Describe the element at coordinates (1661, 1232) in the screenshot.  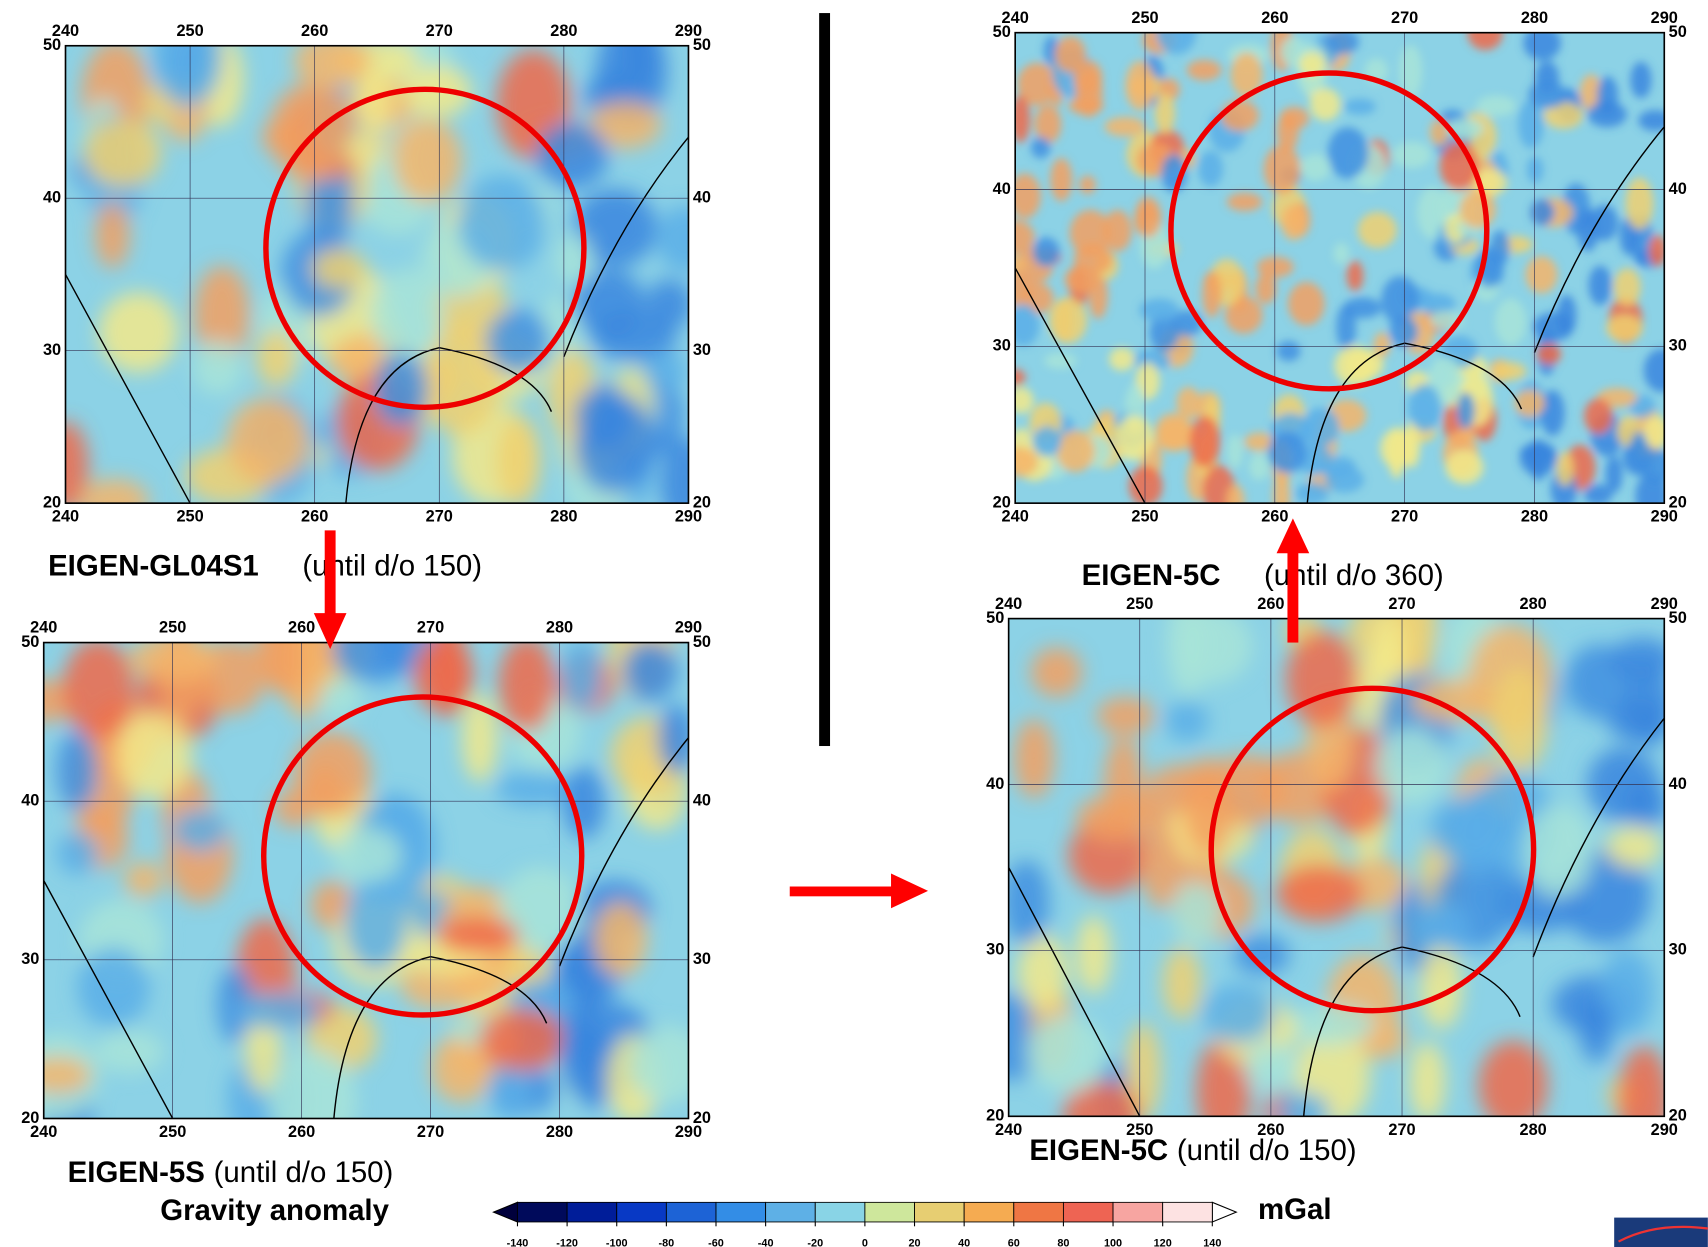
I see `logo-box` at that location.